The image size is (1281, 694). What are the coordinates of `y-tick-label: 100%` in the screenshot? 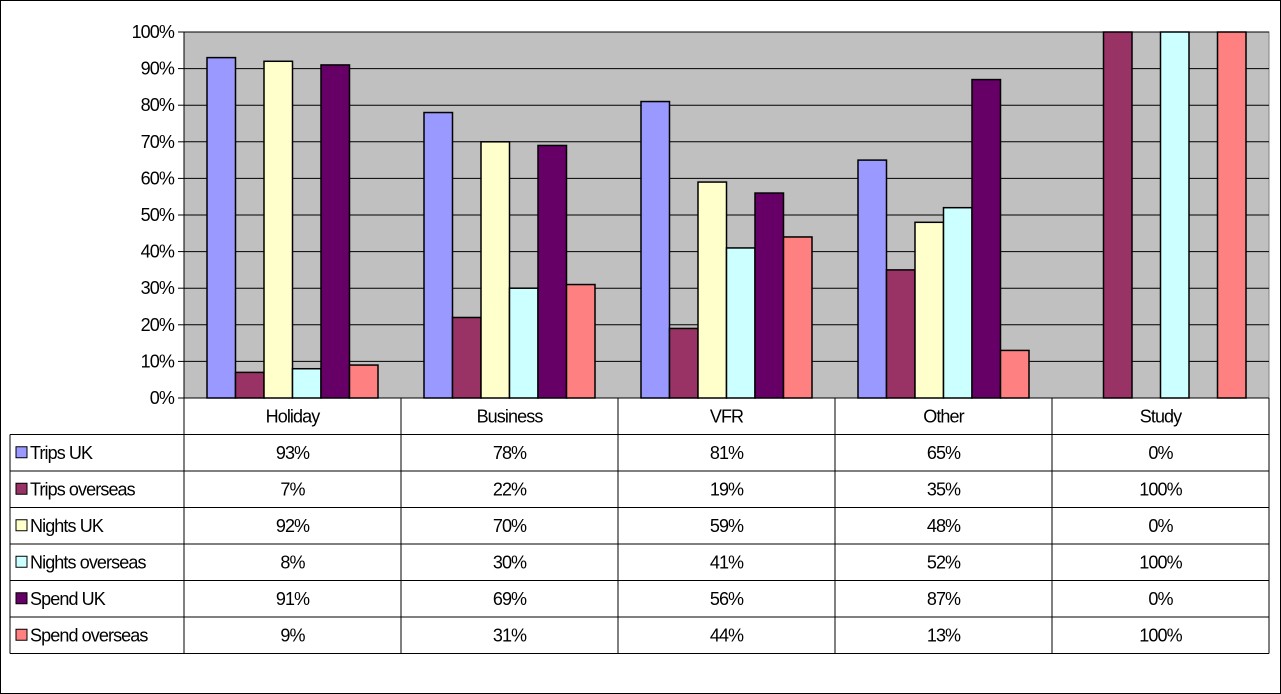 It's located at (153, 32).